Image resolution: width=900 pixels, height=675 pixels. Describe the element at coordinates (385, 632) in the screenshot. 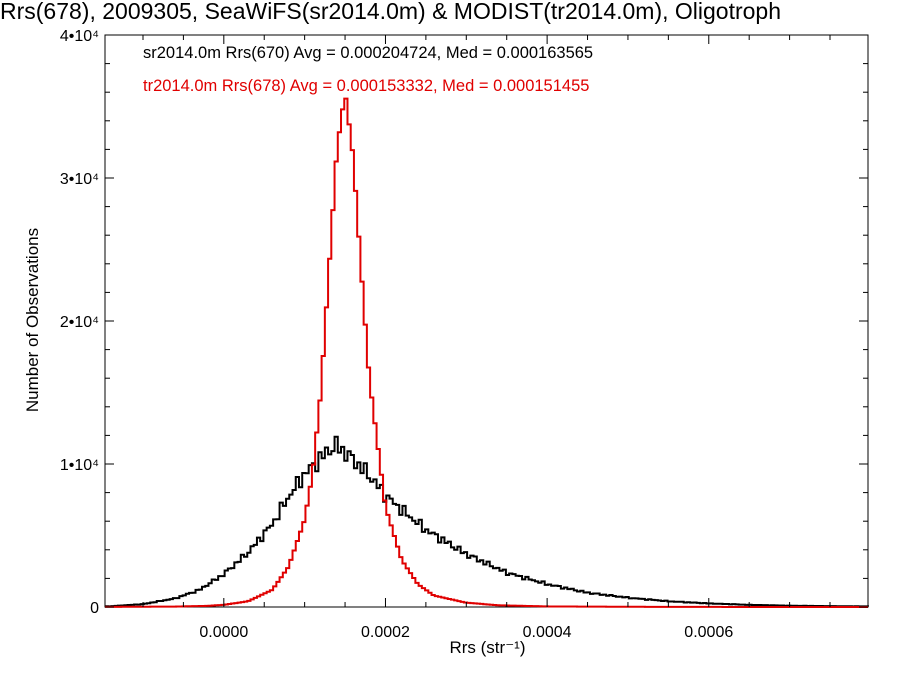

I see `x-tick-label: 0.0002` at that location.